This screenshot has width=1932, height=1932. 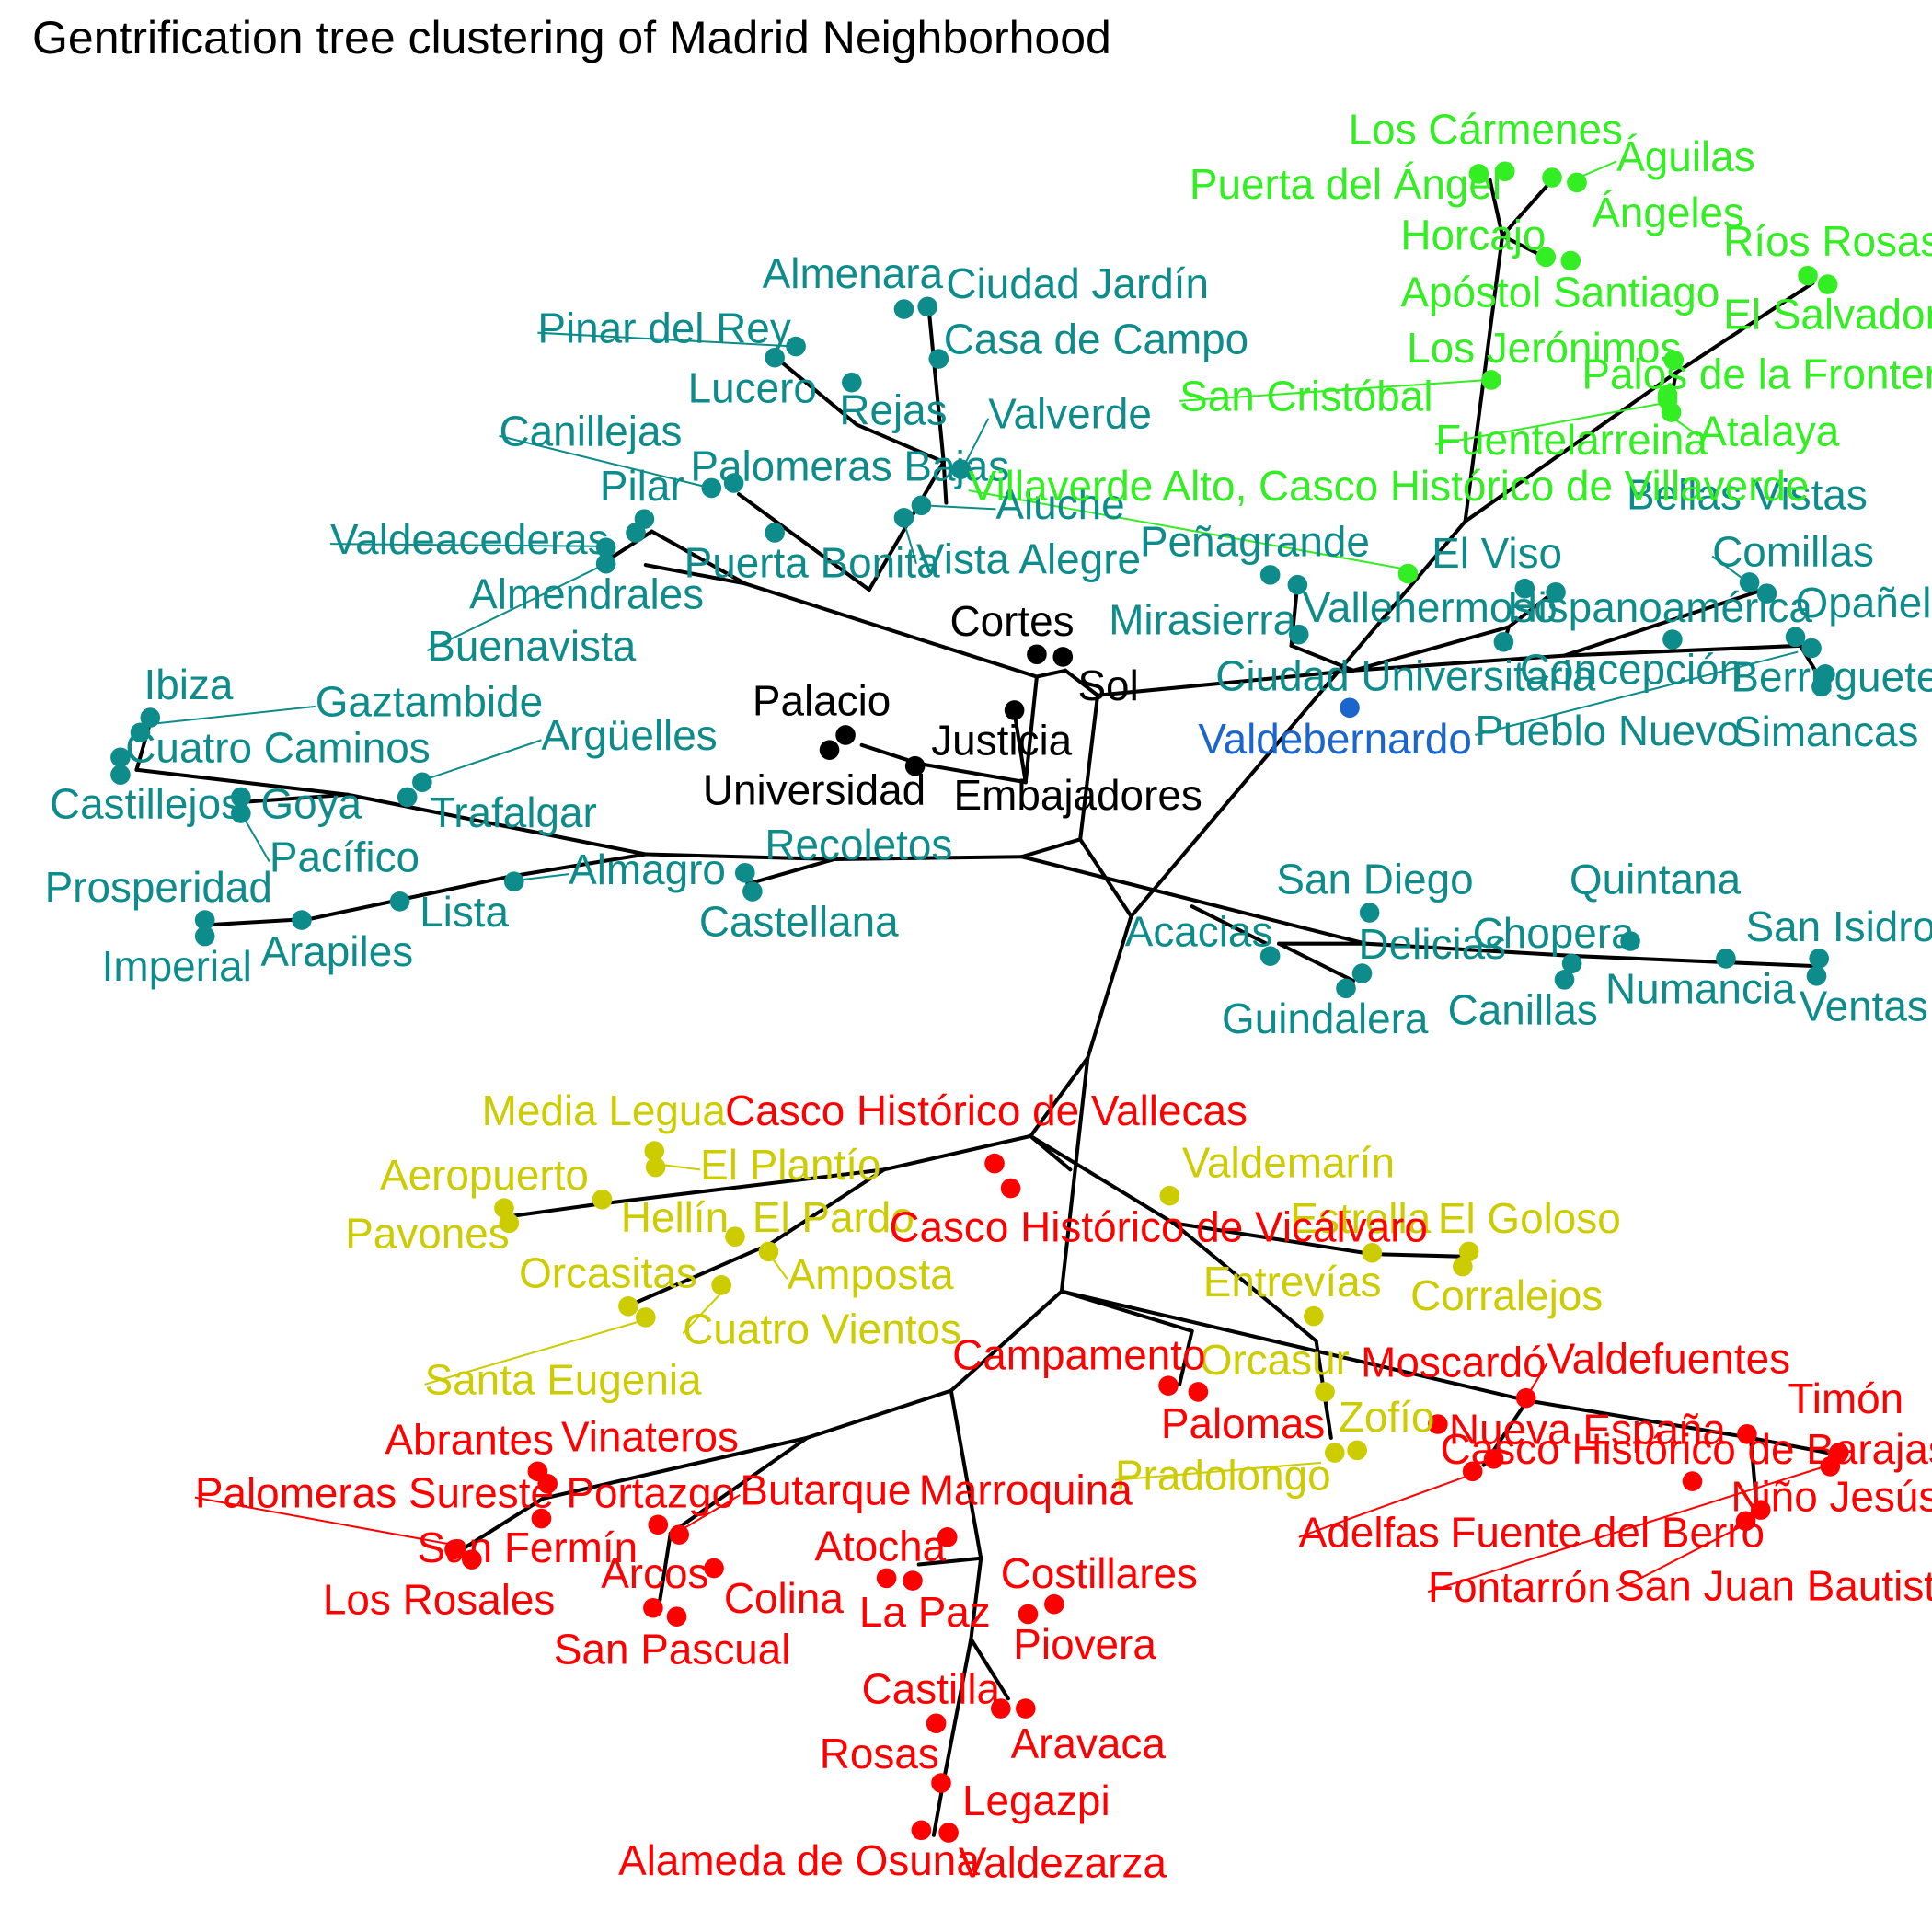 What do you see at coordinates (735, 1237) in the screenshot?
I see `leaf-node-el-pardo` at bounding box center [735, 1237].